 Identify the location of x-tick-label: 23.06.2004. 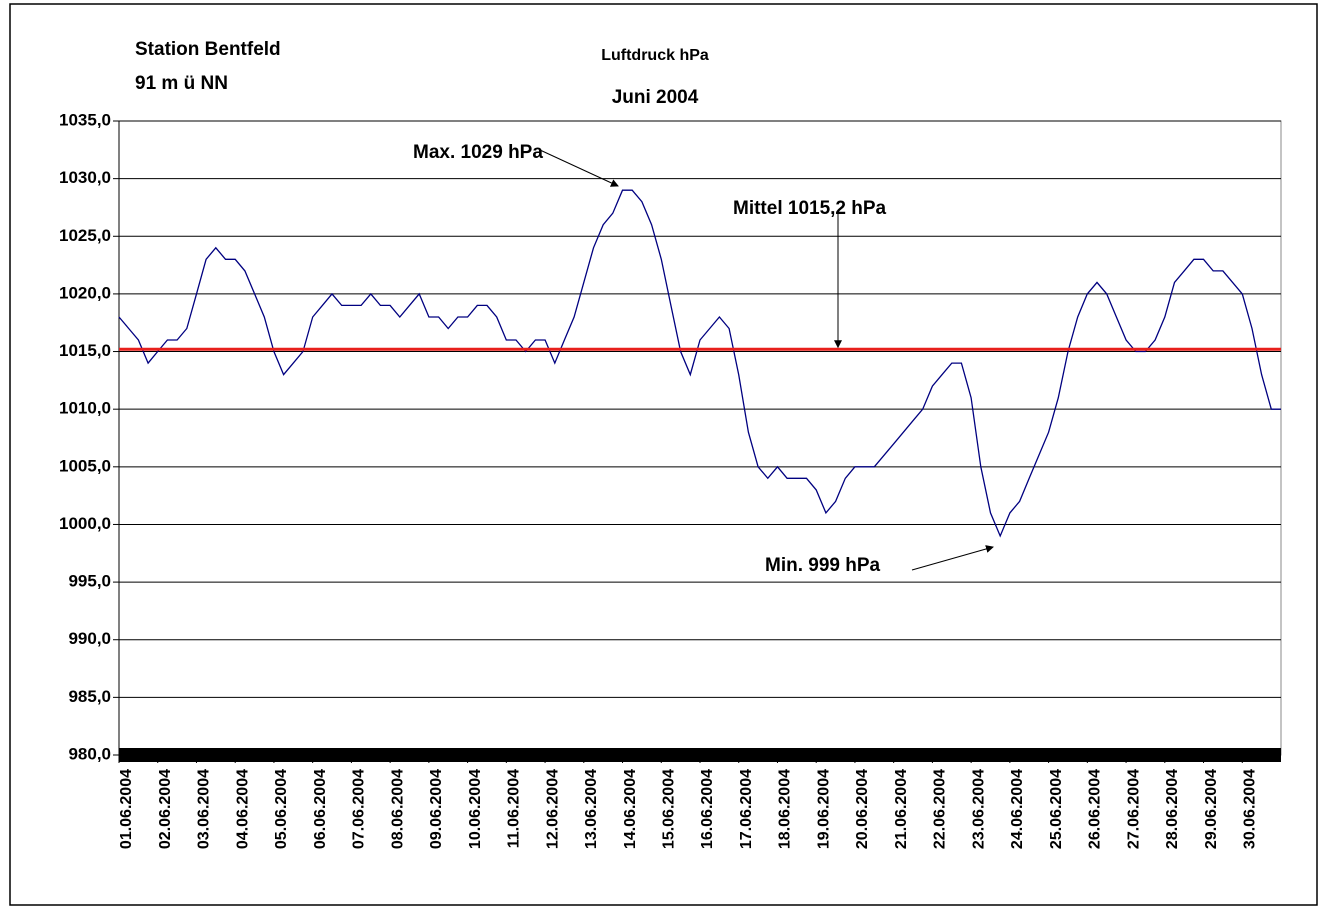
(978, 809).